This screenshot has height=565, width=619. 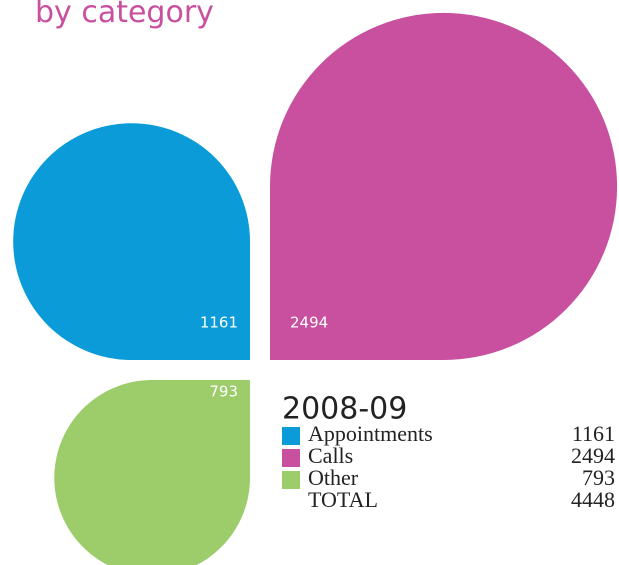 I want to click on value-label: 793, so click(x=223, y=392).